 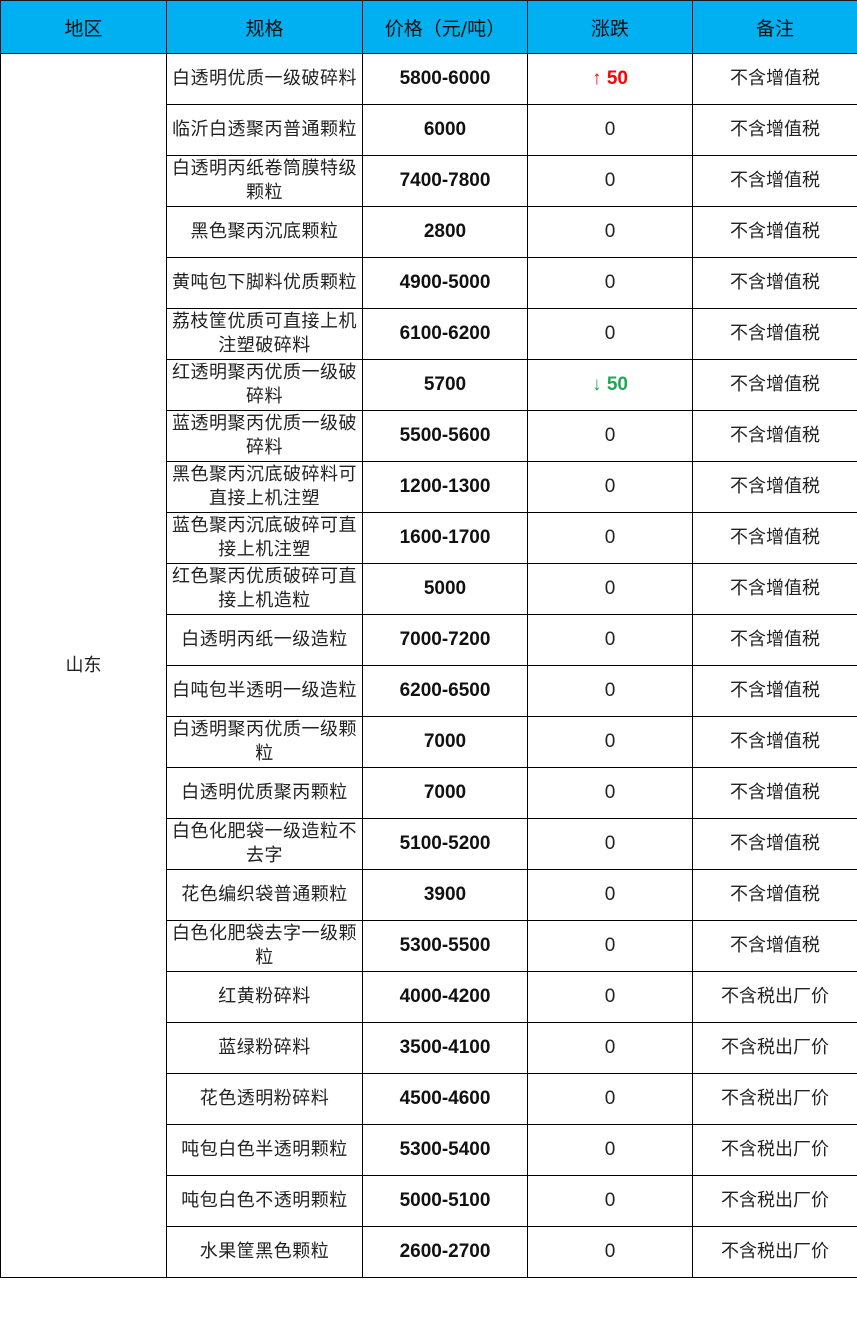 What do you see at coordinates (264, 997) in the screenshot?
I see `spec-cell: 红黄粉碎料` at bounding box center [264, 997].